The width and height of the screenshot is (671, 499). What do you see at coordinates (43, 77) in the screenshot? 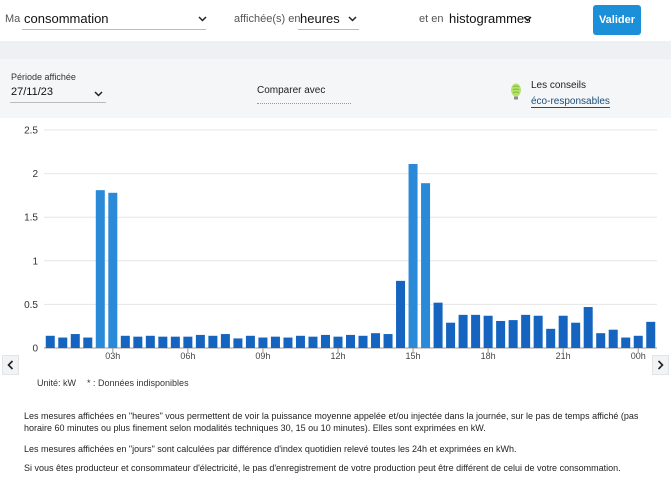
I see `period-label: Période affichée` at bounding box center [43, 77].